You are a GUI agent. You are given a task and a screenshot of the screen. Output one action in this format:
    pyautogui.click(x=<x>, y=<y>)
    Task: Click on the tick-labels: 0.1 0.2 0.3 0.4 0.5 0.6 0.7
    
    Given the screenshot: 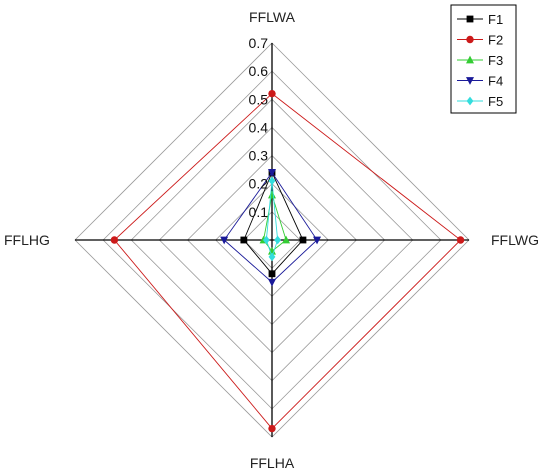 What is the action you would take?
    pyautogui.click(x=259, y=127)
    